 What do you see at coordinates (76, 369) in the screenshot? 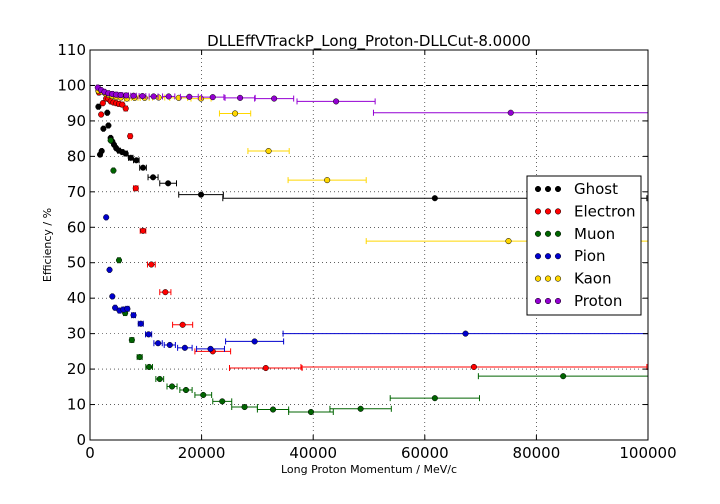
I see `y-tick-label: 20` at bounding box center [76, 369].